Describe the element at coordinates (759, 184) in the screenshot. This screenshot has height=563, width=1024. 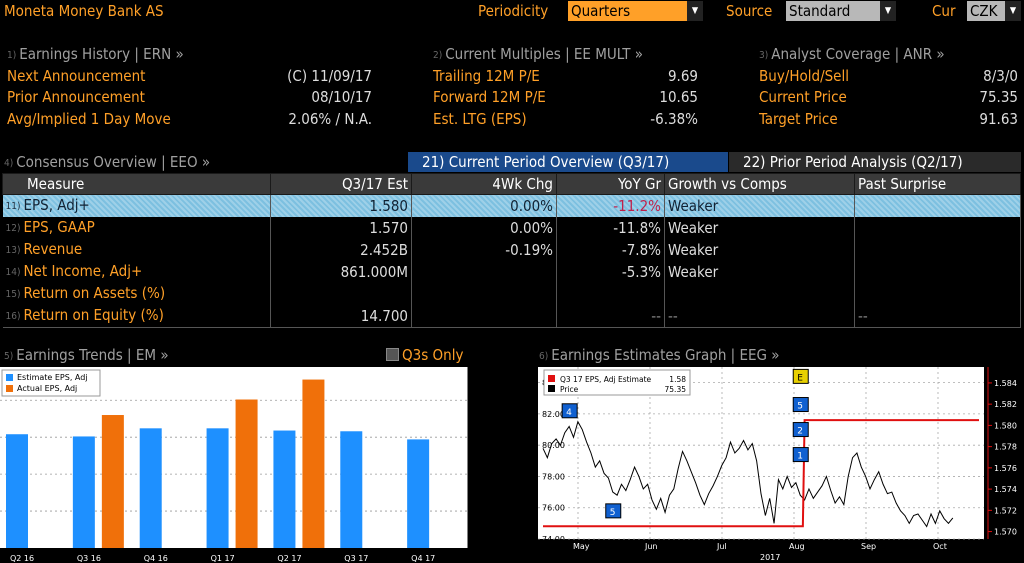
I see `col-header-comps: Growth vs Comps` at that location.